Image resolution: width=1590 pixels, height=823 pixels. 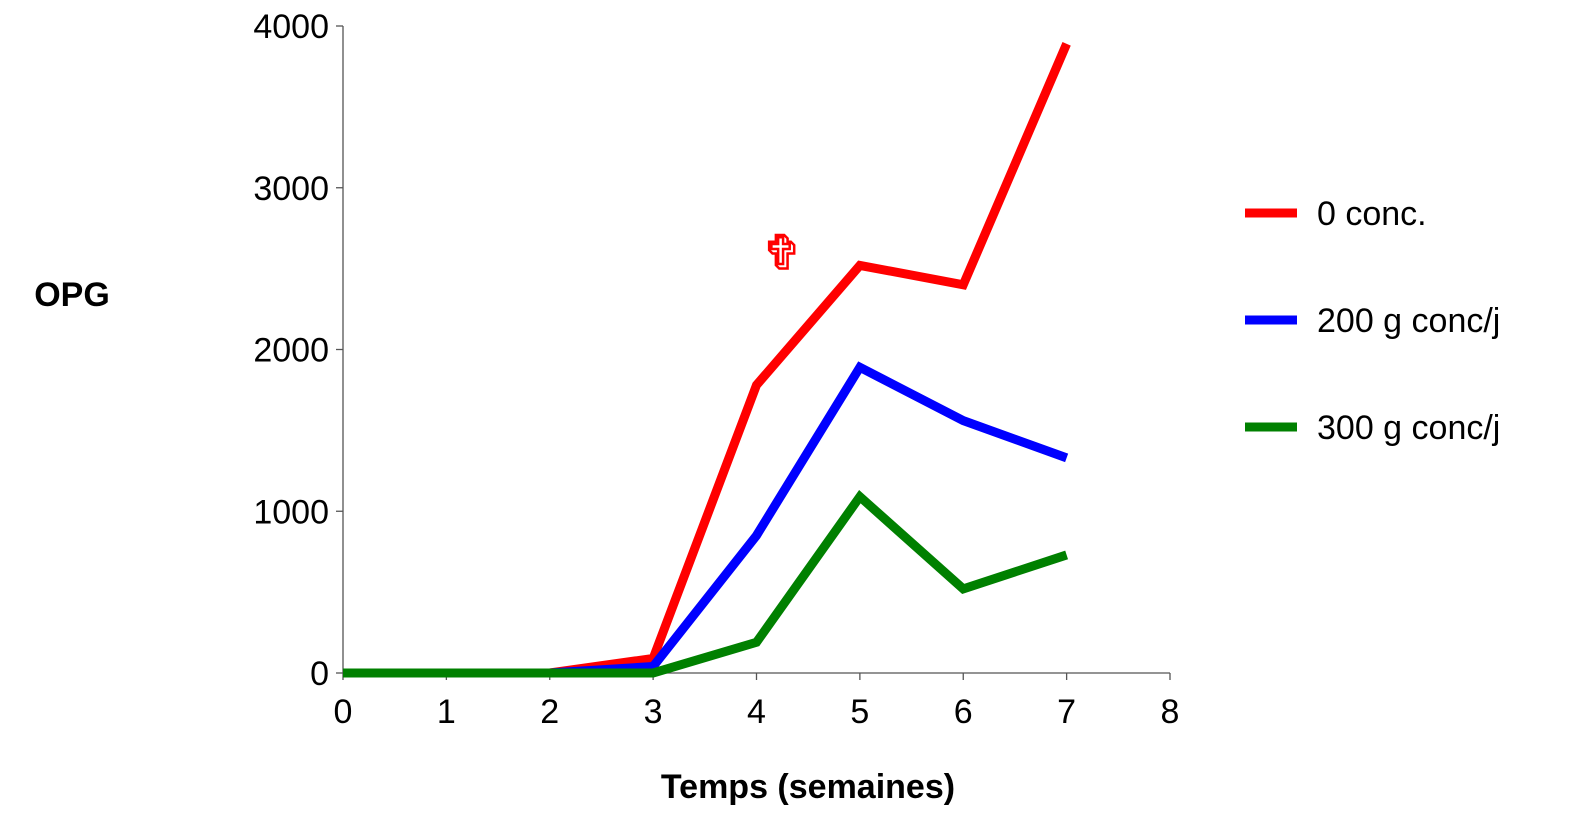 I want to click on x-tick-label: 7, so click(x=1066, y=712).